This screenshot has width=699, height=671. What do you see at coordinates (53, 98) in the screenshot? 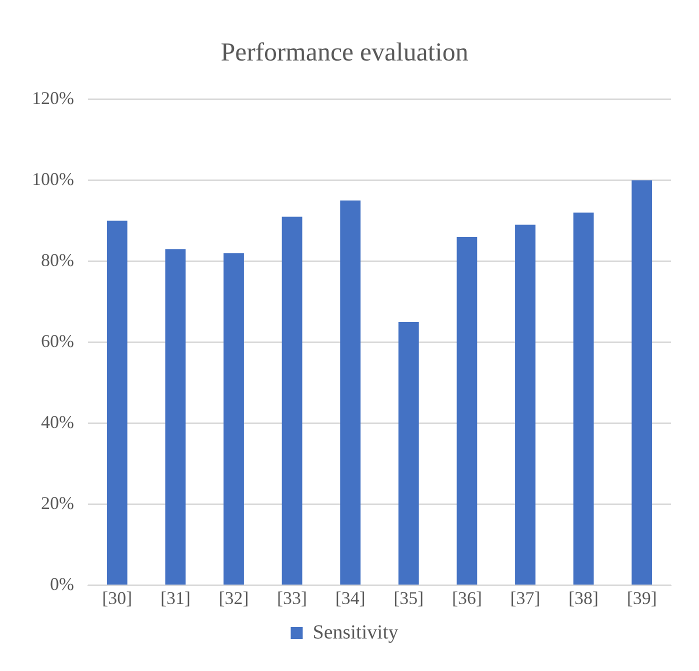
I see `y-tick-label: 120%` at bounding box center [53, 98].